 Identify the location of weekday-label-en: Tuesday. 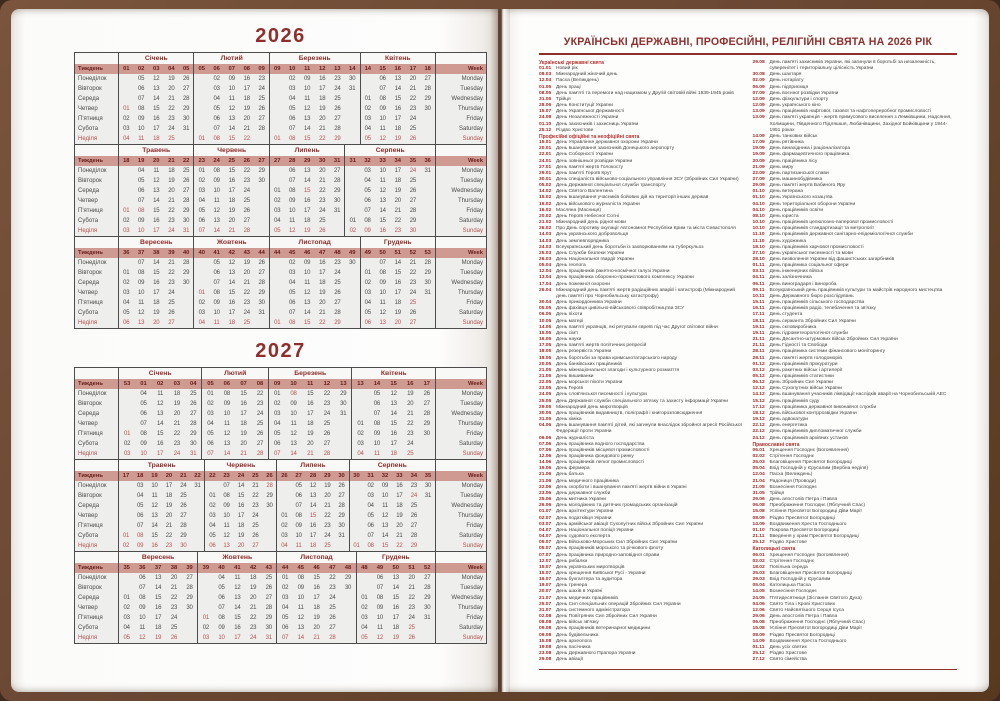
(461, 588).